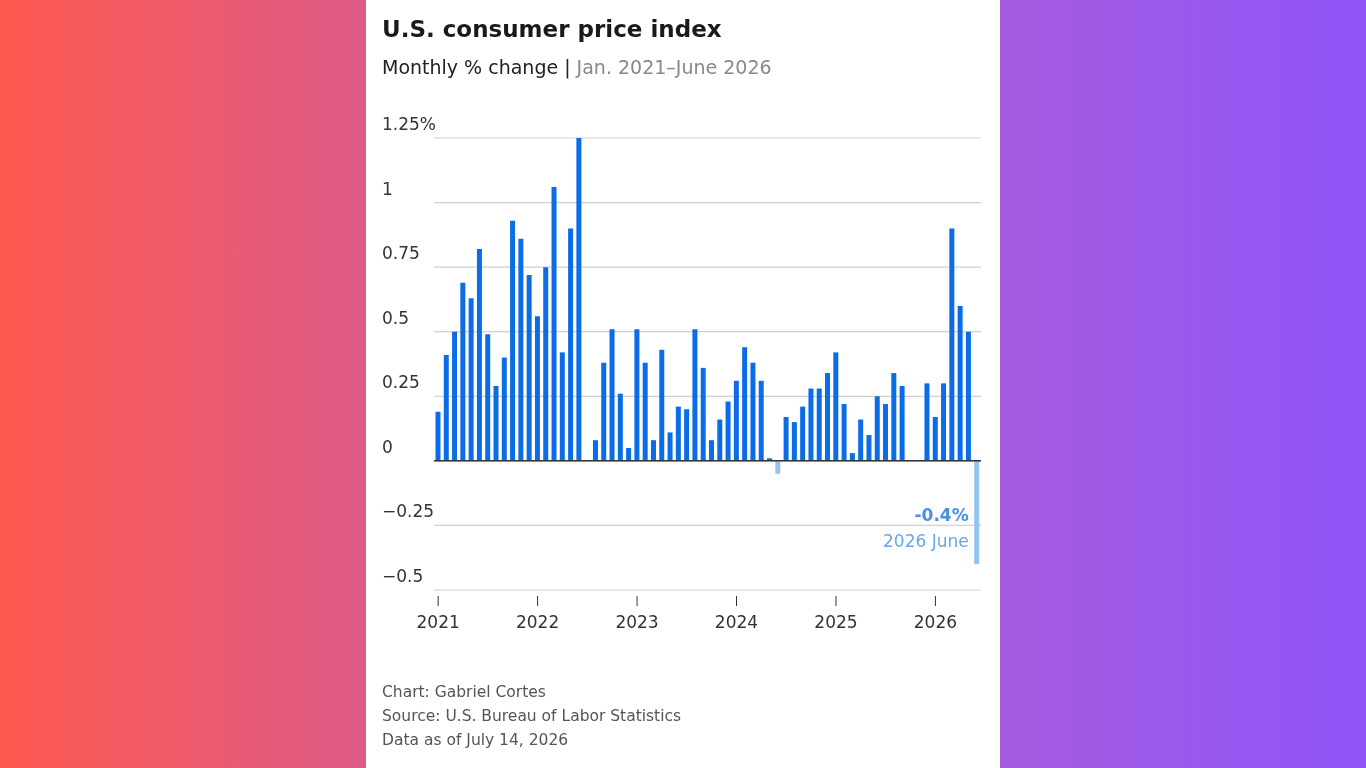  What do you see at coordinates (438, 622) in the screenshot?
I see `x-tick-label: 2021` at bounding box center [438, 622].